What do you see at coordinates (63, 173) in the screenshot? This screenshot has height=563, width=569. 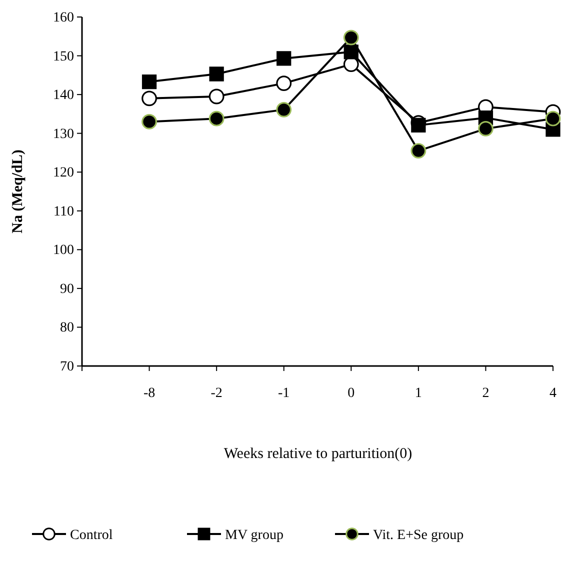 I see `y-tick-label: 120` at bounding box center [63, 173].